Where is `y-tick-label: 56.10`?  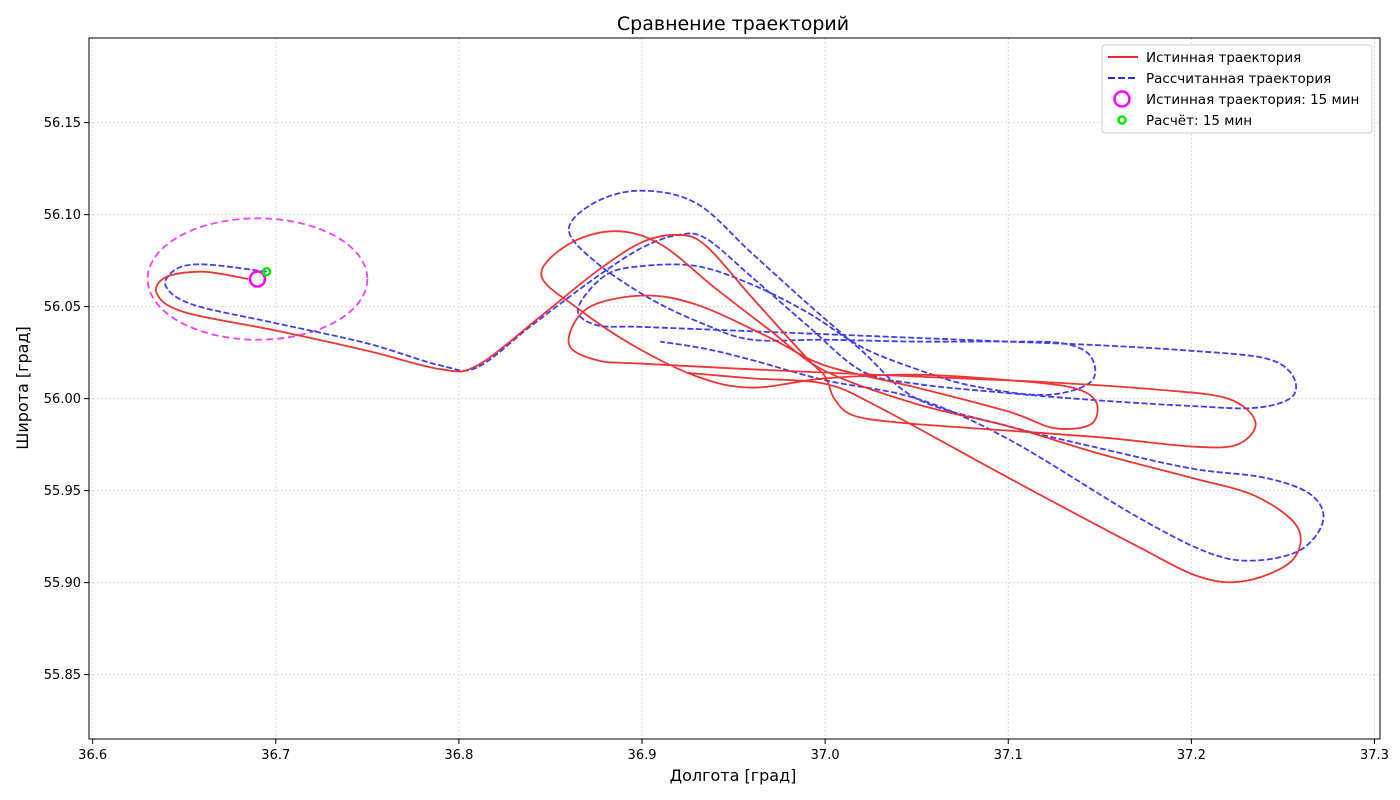 y-tick-label: 56.10 is located at coordinates (62, 215).